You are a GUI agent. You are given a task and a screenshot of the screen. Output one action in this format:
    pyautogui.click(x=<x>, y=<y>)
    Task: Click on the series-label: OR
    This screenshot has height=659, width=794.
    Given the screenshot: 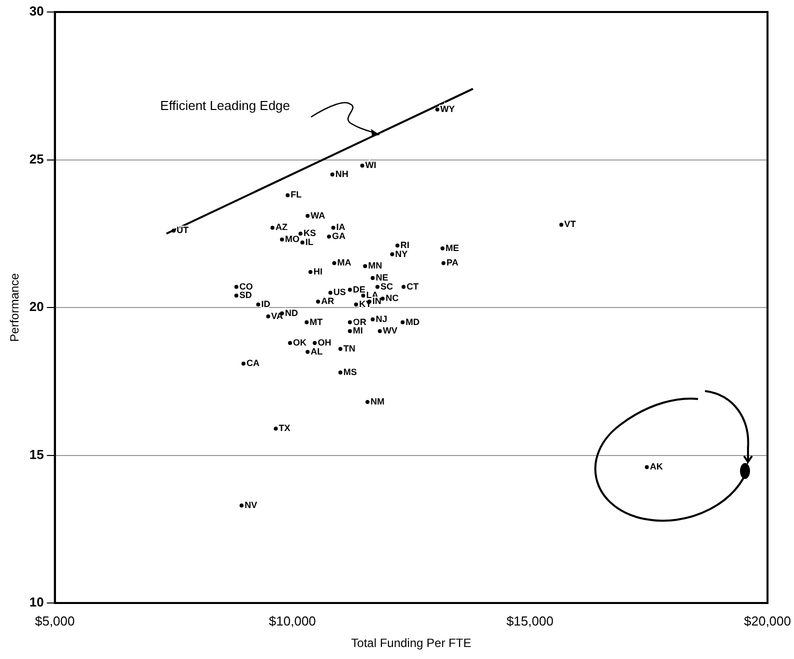 What is the action you would take?
    pyautogui.click(x=359, y=321)
    